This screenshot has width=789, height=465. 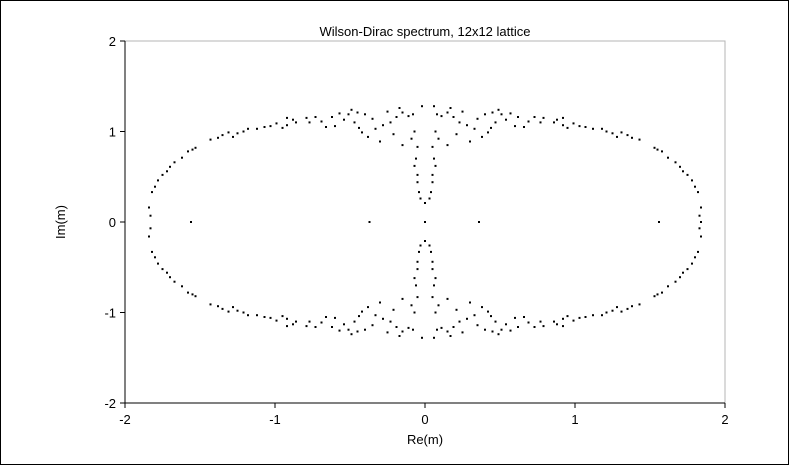 What do you see at coordinates (112, 132) in the screenshot?
I see `y-tick-label: 1` at bounding box center [112, 132].